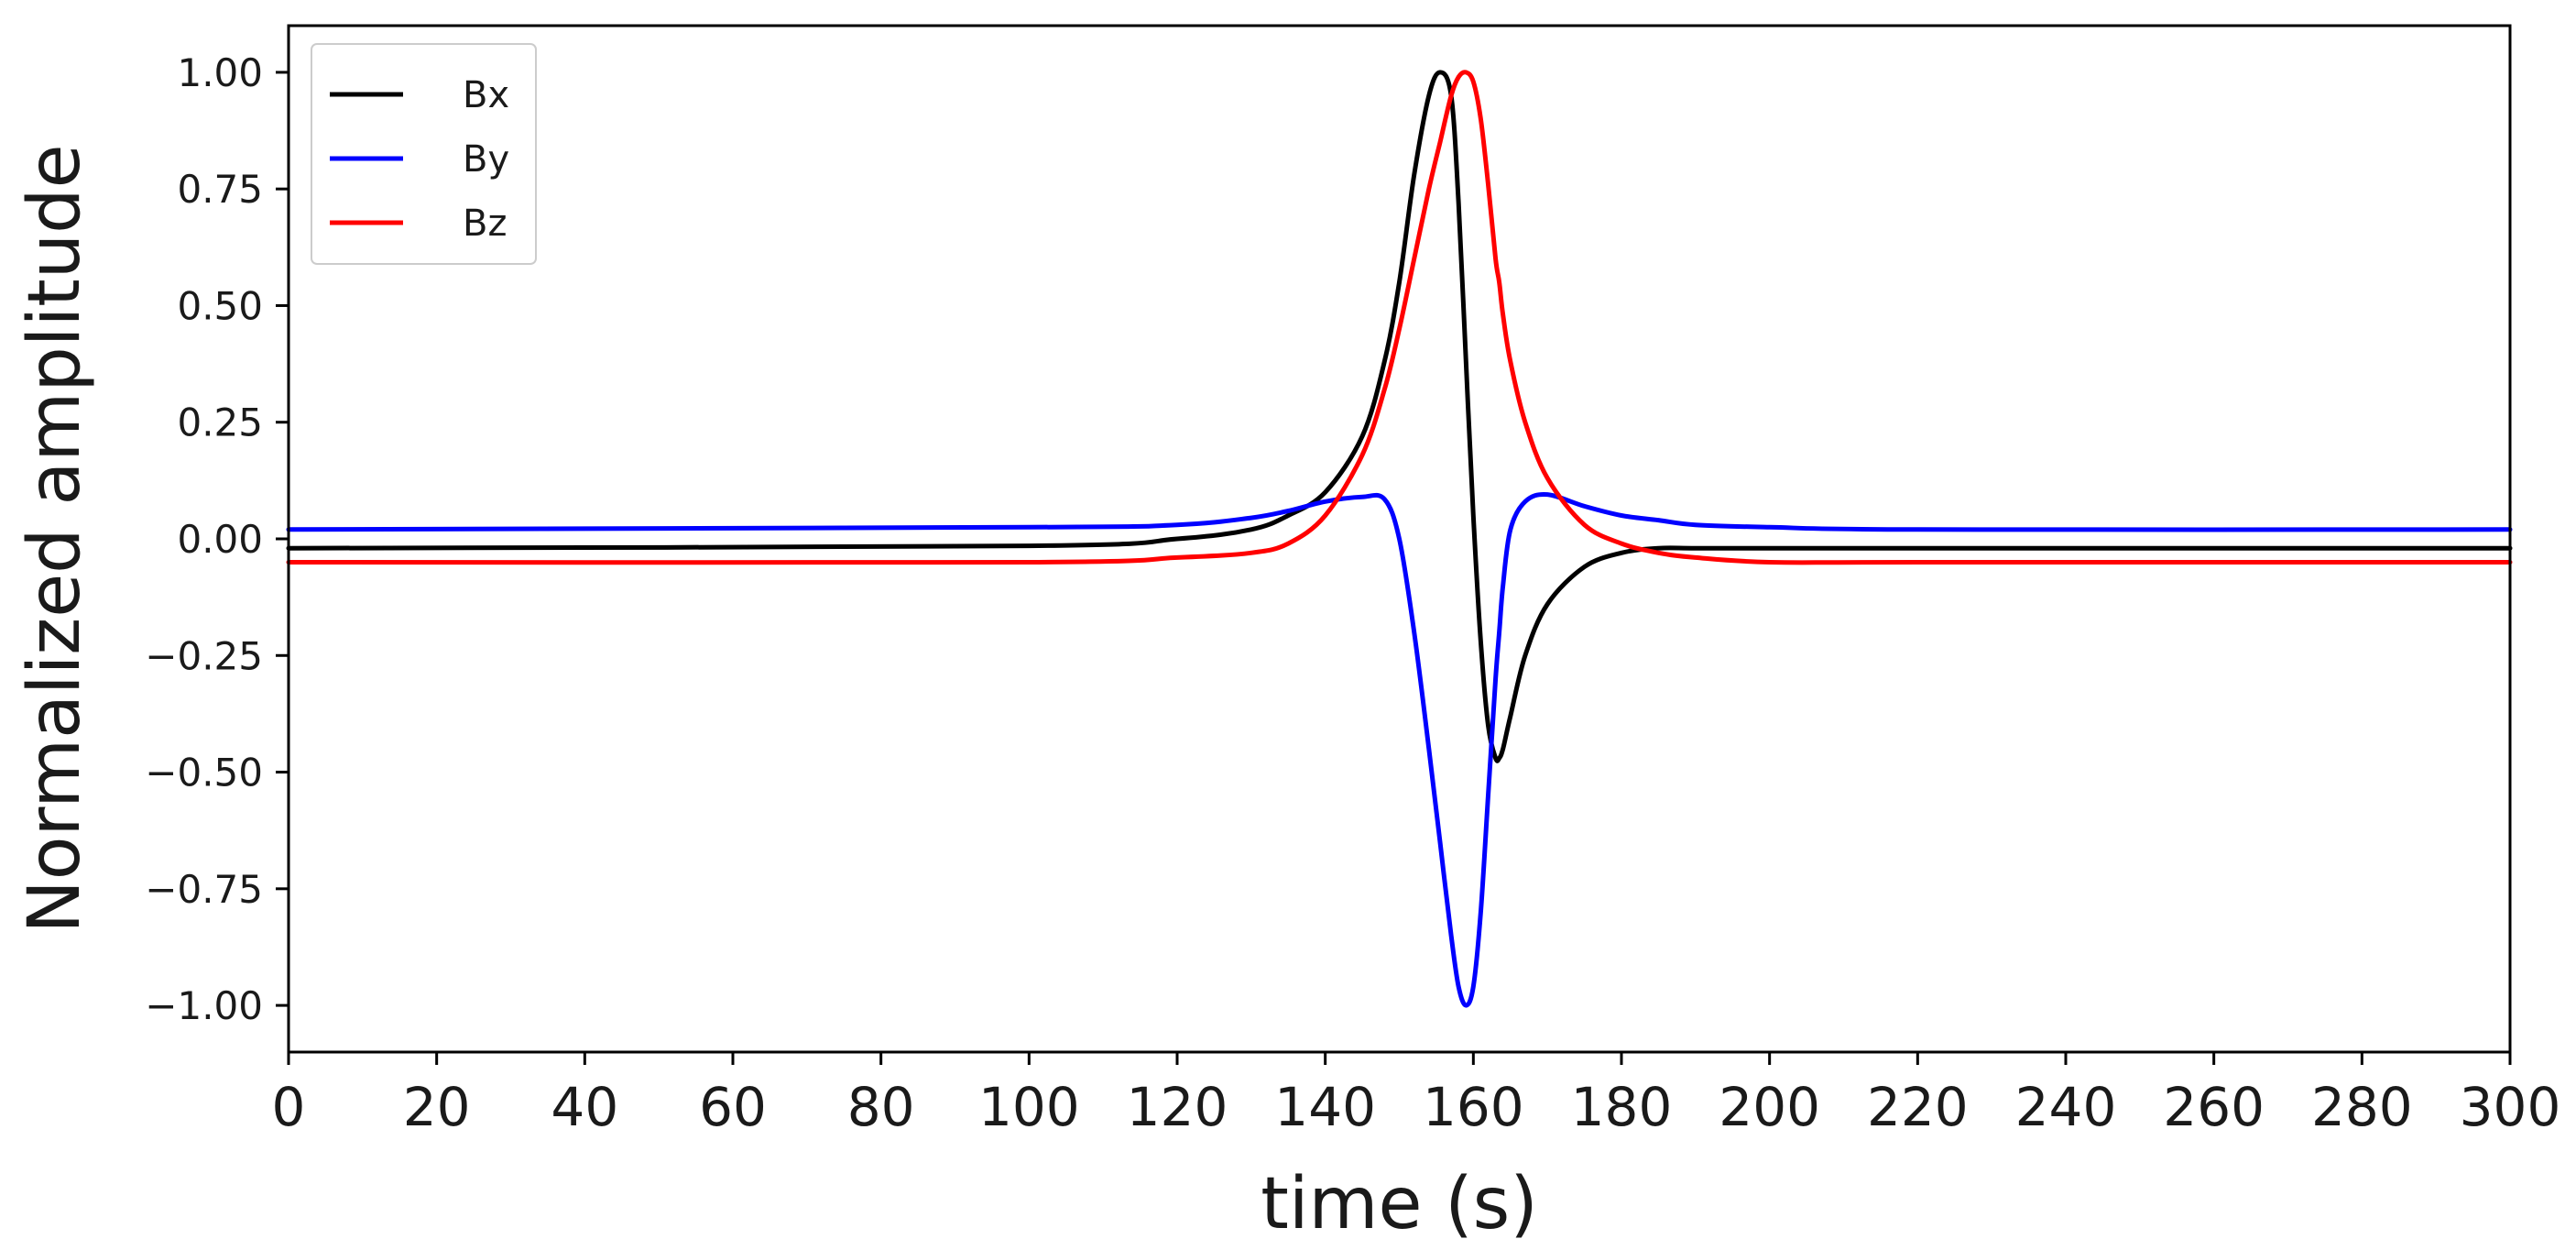 The width and height of the screenshot is (2576, 1250). I want to click on y-tick-label: 0.50, so click(220, 305).